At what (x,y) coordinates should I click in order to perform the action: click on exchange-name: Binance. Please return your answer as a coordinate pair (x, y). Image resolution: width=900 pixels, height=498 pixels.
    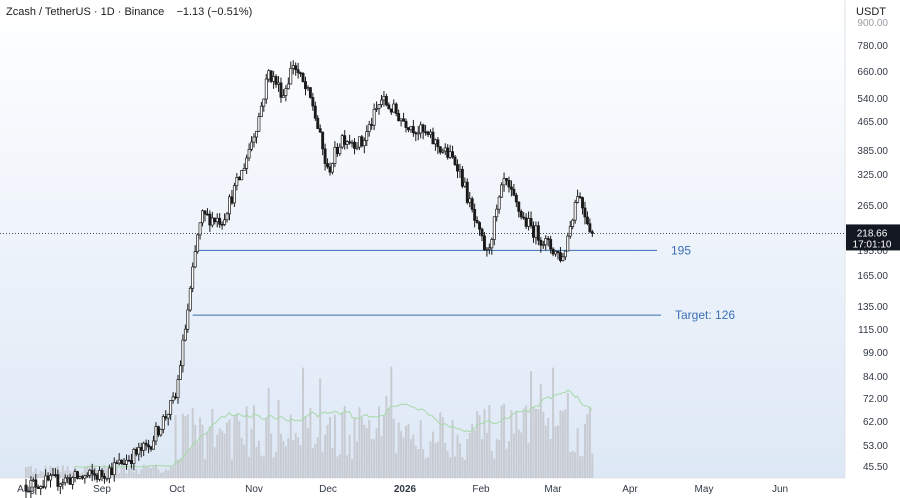
    Looking at the image, I should click on (144, 12).